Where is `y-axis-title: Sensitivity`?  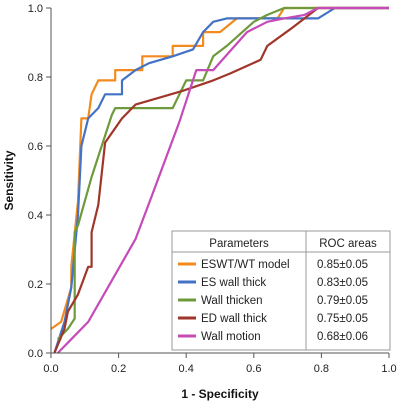 y-axis-title: Sensitivity is located at coordinates (9, 180).